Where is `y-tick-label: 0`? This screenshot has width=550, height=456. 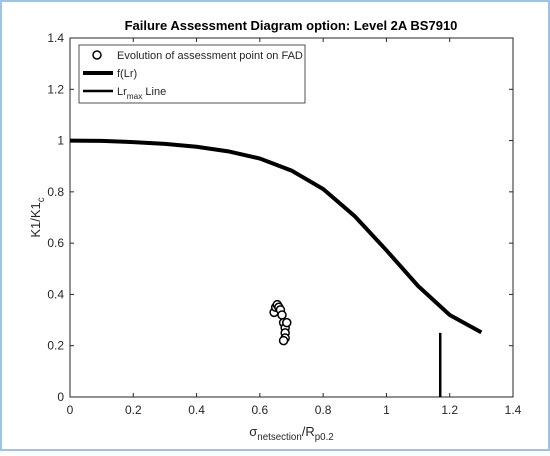
y-tick-label: 0 is located at coordinates (60, 397).